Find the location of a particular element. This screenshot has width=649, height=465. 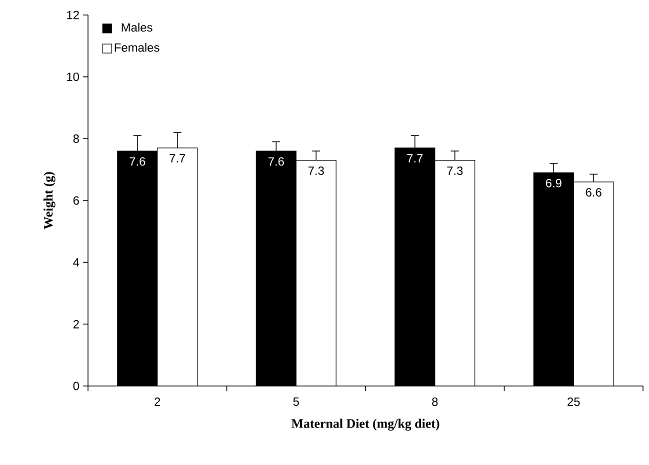

legend-label: Males is located at coordinates (137, 27).